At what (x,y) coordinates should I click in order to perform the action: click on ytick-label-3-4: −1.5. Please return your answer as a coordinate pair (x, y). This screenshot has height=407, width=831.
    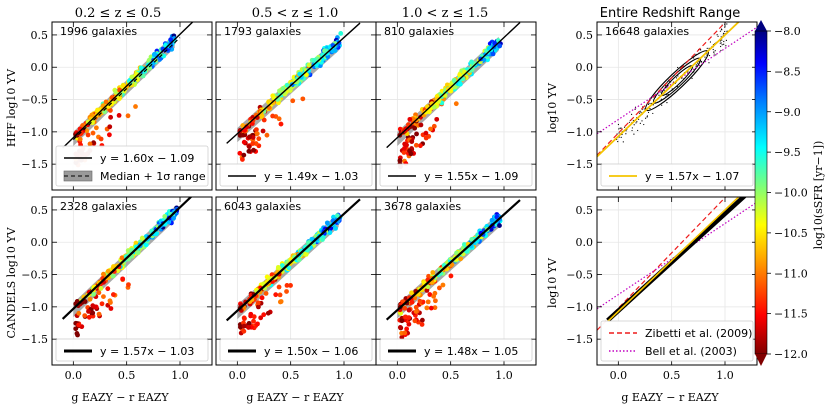
    Looking at the image, I should click on (579, 164).